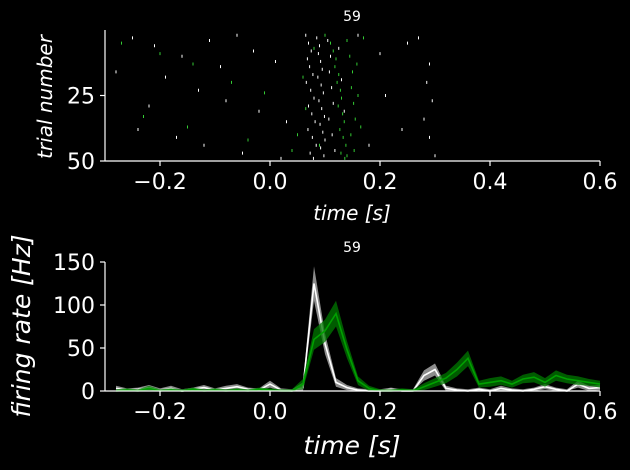 The height and width of the screenshot is (470, 630). Describe the element at coordinates (600, 182) in the screenshot. I see `raster-x-tick-label: 0.6` at that location.